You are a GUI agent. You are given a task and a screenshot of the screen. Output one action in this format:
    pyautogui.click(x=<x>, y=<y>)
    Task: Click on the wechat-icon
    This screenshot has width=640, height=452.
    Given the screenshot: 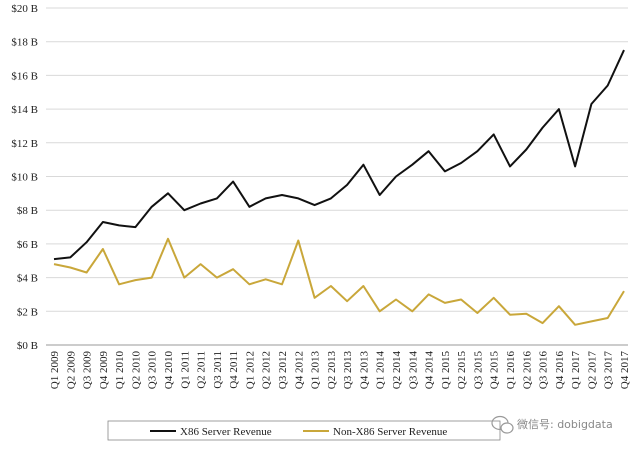 What is the action you would take?
    pyautogui.click(x=502, y=424)
    